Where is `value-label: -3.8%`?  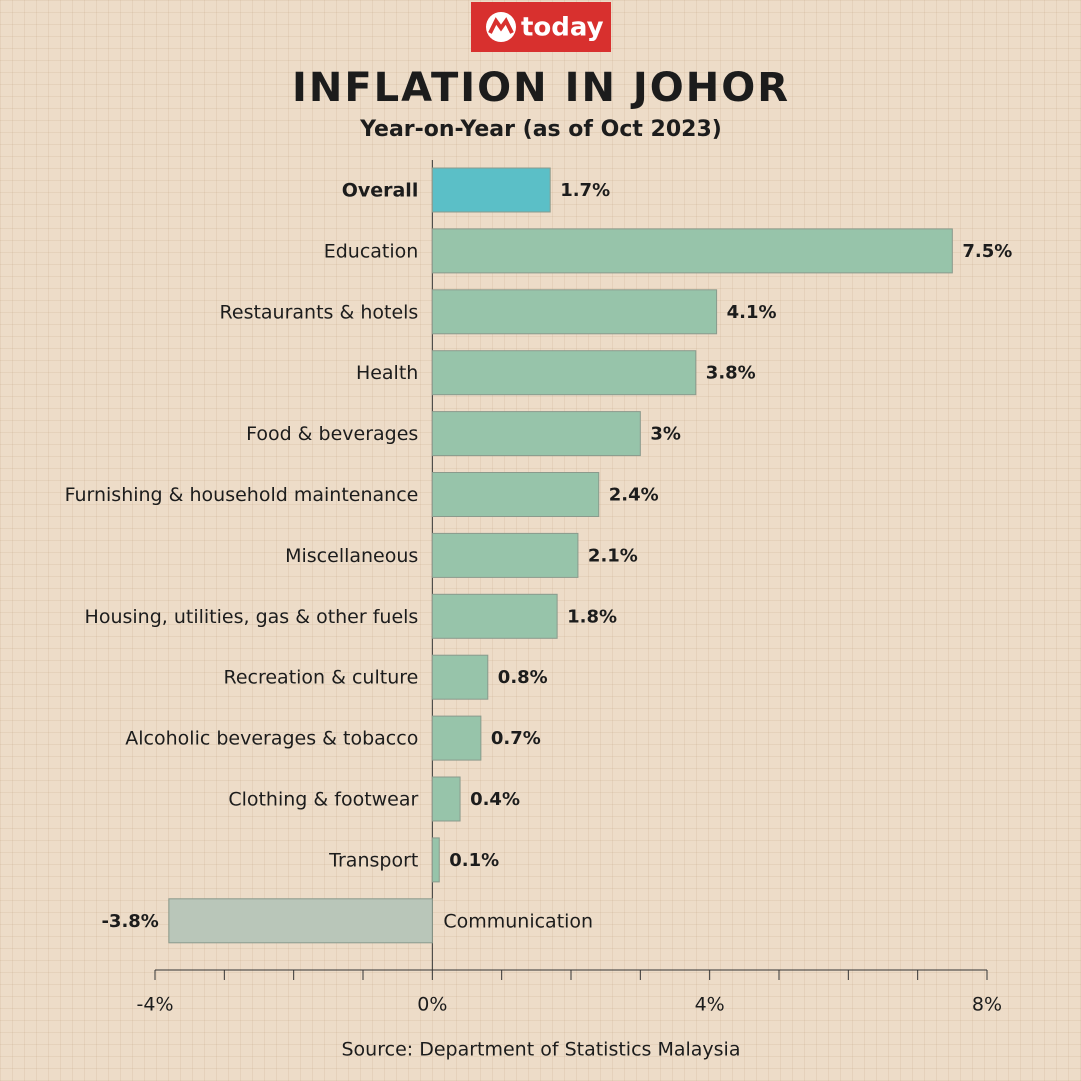
value-label: -3.8% is located at coordinates (129, 921).